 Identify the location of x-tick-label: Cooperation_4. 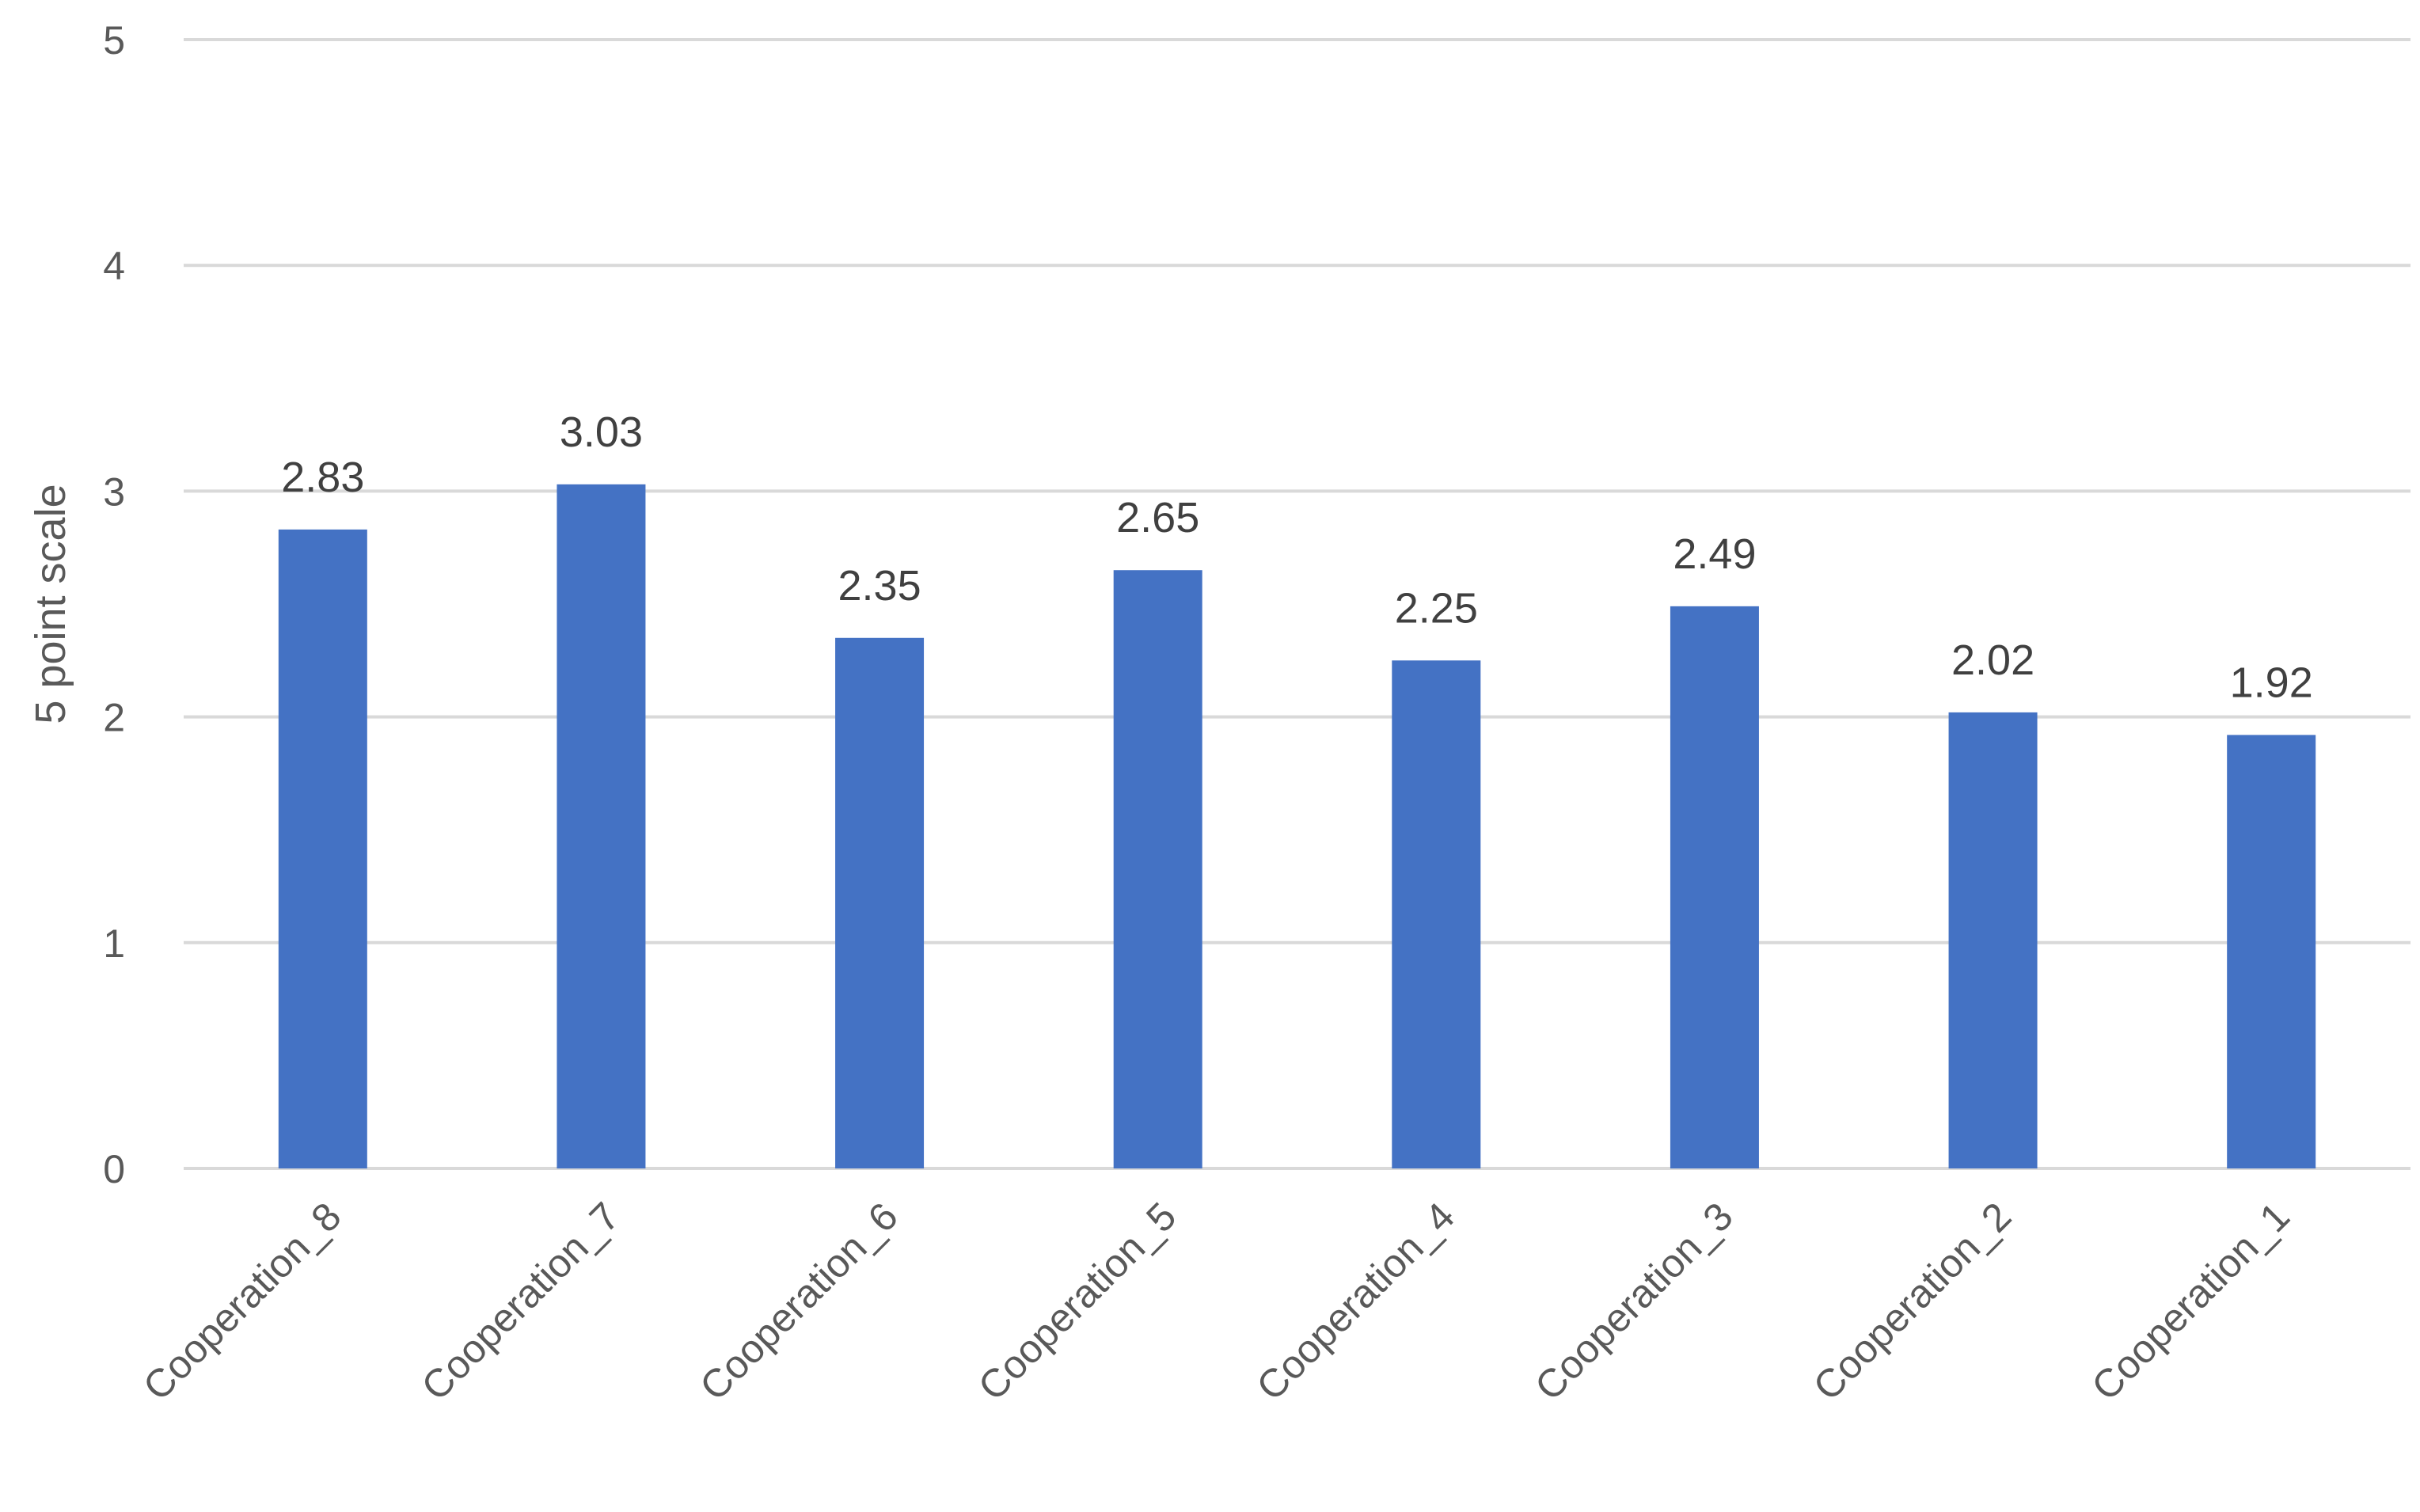
(1356, 1301).